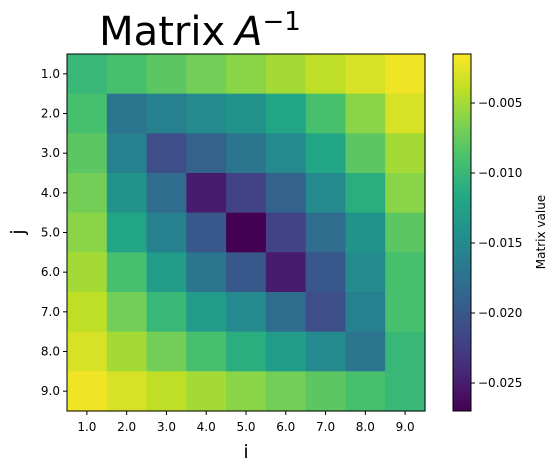 The height and width of the screenshot is (470, 560). What do you see at coordinates (50, 114) in the screenshot?
I see `y-tick-label: 2.0` at bounding box center [50, 114].